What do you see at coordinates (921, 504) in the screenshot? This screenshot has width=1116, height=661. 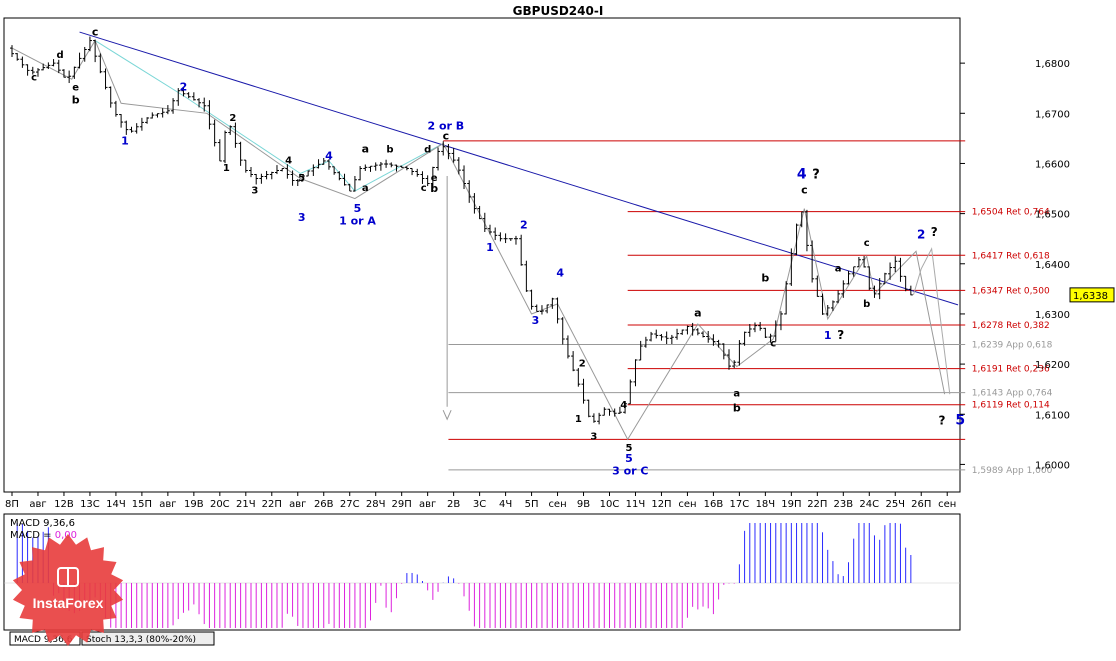 I see `time-tick-label: 26П` at bounding box center [921, 504].